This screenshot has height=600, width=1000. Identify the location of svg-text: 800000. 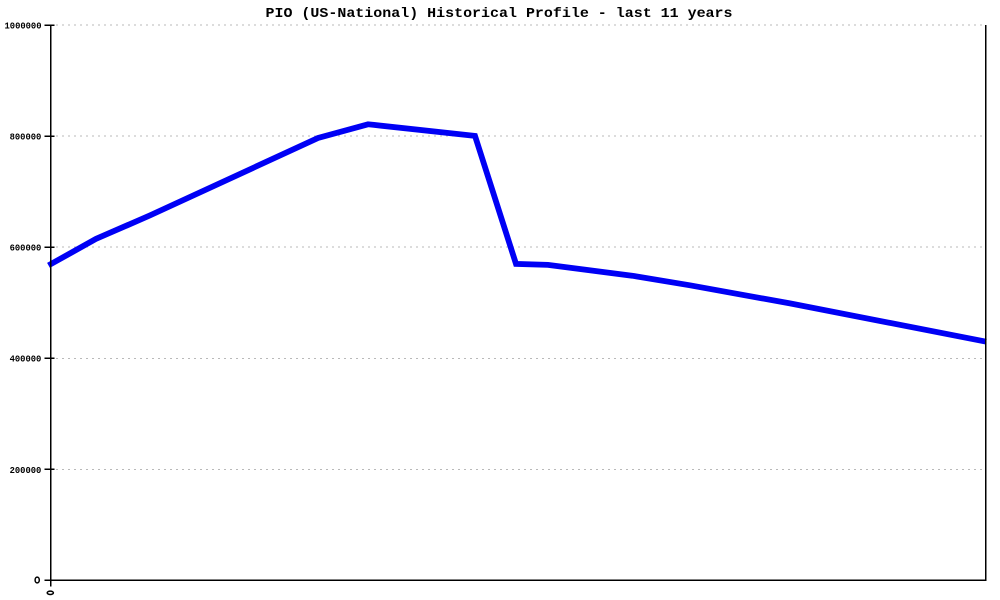
(26, 137).